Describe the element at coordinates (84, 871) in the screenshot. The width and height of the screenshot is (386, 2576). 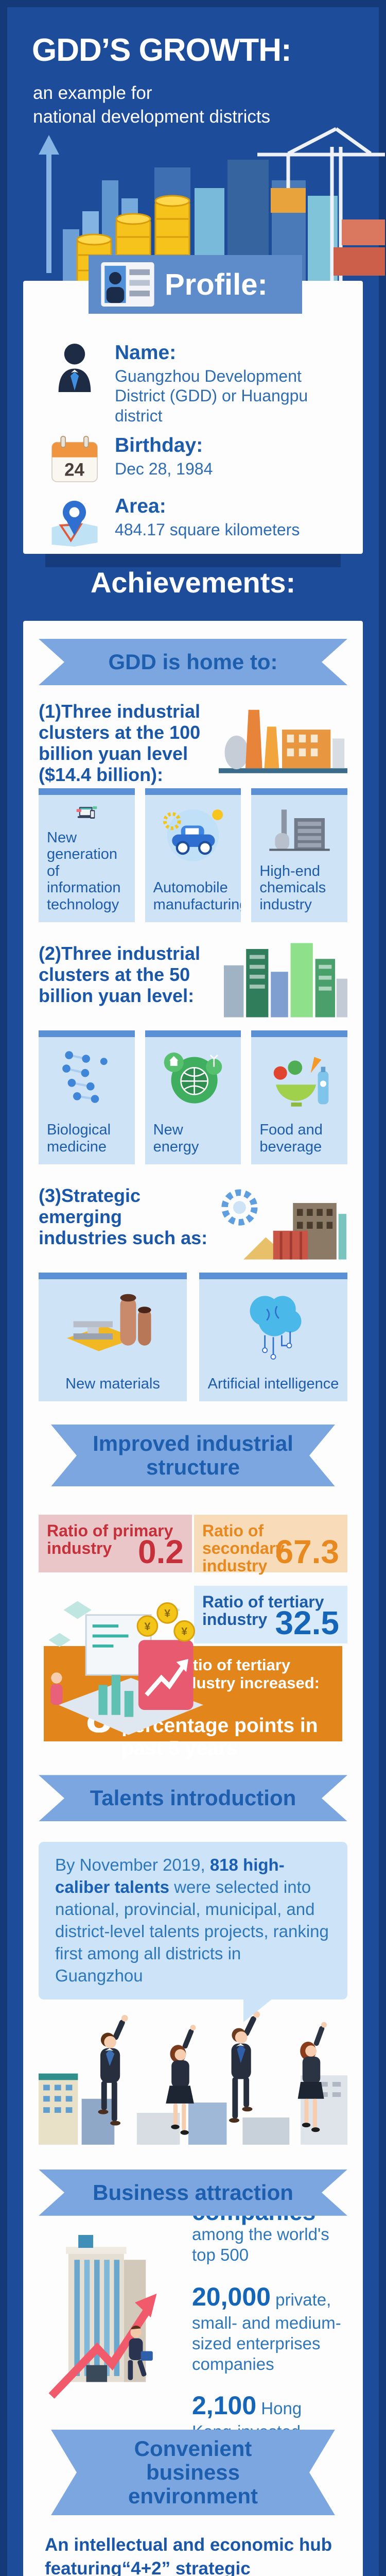
I see `card-caption: New generation of information technology` at that location.